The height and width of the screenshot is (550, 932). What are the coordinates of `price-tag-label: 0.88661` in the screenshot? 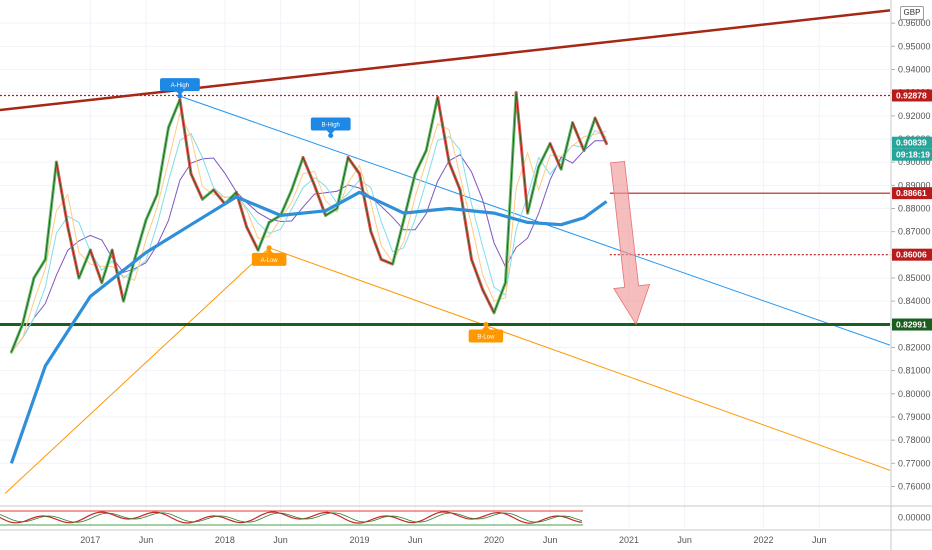 It's located at (911, 193).